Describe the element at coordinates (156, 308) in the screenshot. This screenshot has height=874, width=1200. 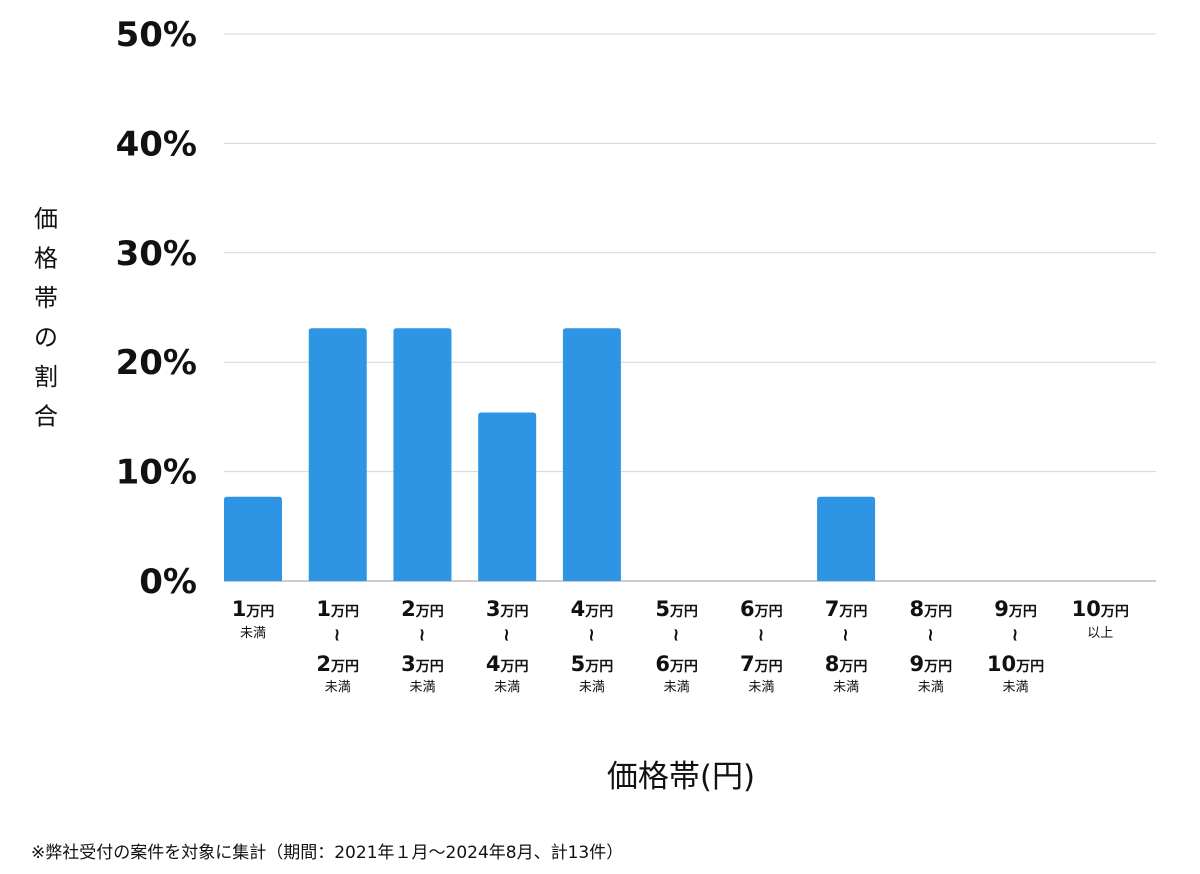
I see `y-axis-ticks: 0% 10% 20% 30% 40% 50%` at that location.